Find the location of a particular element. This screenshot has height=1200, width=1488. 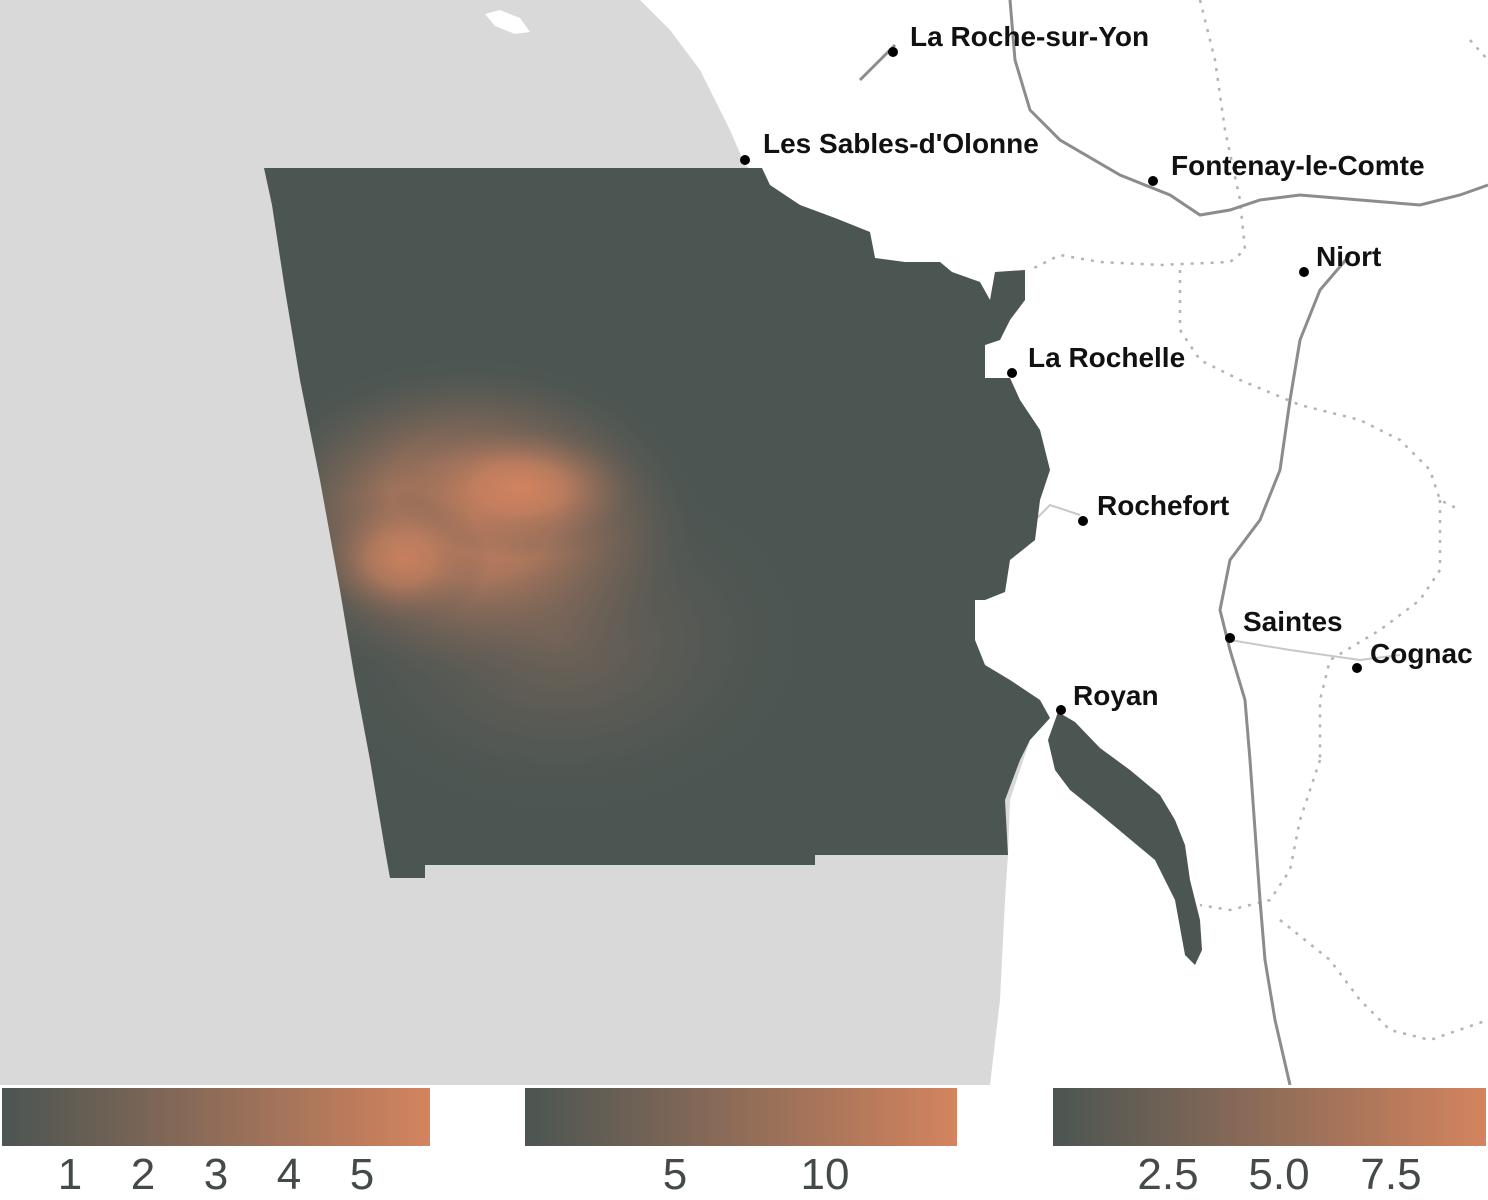

city-marker-fontenay-le-comte is located at coordinates (1153, 181).